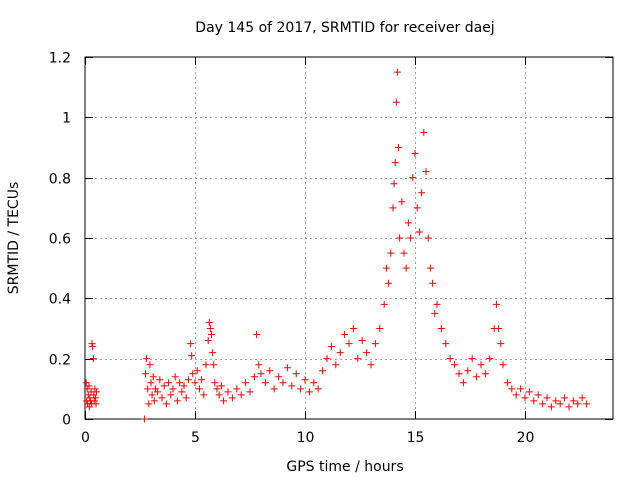  What do you see at coordinates (526, 438) in the screenshot?
I see `x-tick-label: 20` at bounding box center [526, 438].